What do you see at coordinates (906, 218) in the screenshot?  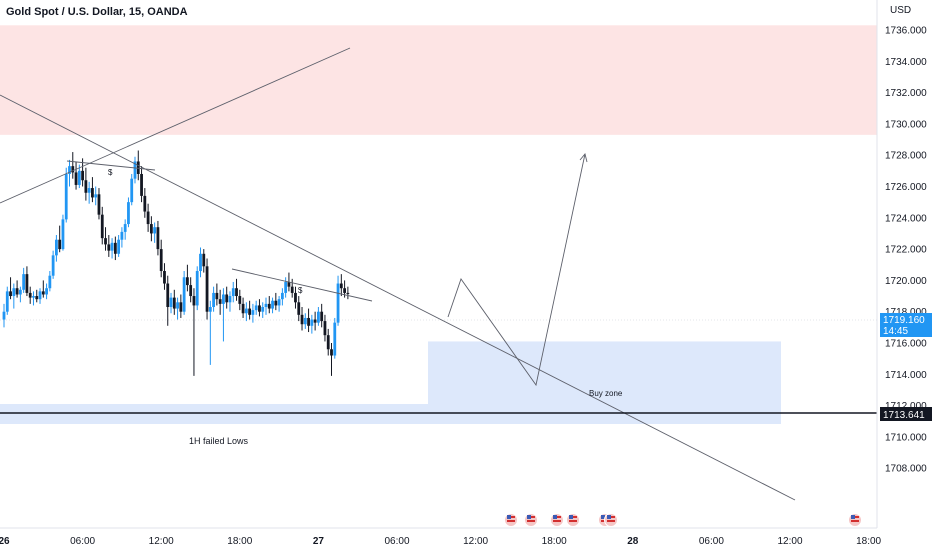 I see `price-tick-label: 1724.000` at bounding box center [906, 218].